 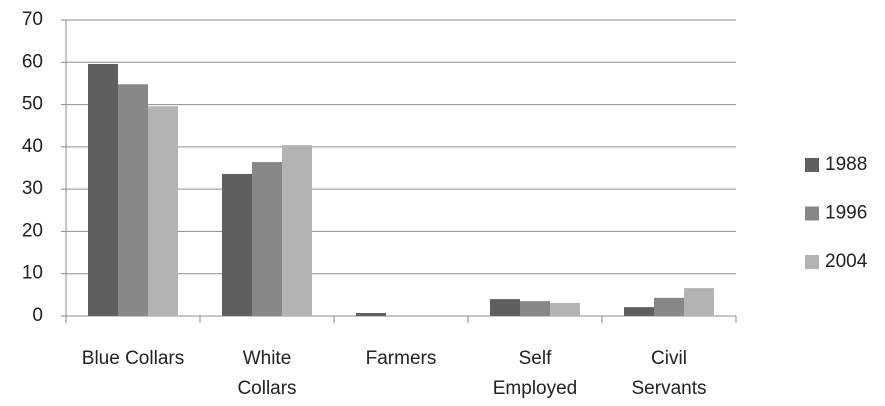 What do you see at coordinates (535, 373) in the screenshot?
I see `x-tick-label: Self Employed` at bounding box center [535, 373].